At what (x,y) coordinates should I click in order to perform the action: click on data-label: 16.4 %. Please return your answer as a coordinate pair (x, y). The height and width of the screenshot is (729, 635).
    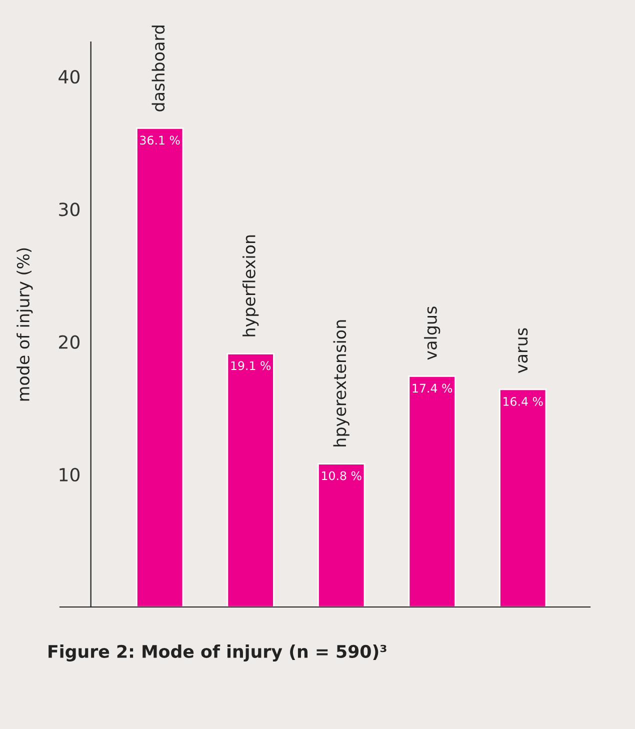
    Looking at the image, I should click on (523, 401).